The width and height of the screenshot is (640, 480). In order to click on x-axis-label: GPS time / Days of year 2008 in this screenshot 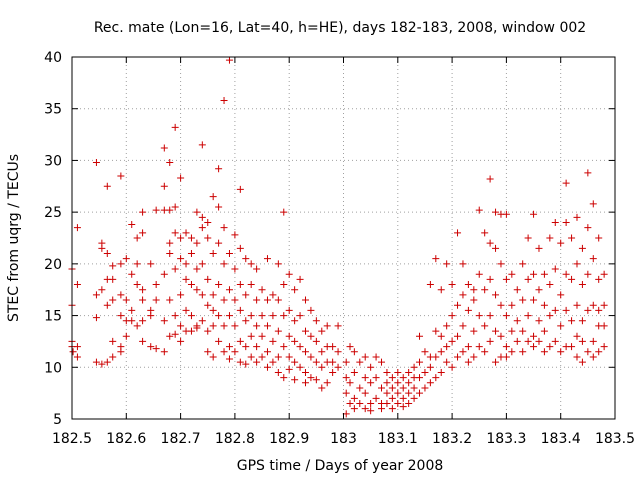, I will do `click(340, 466)`.